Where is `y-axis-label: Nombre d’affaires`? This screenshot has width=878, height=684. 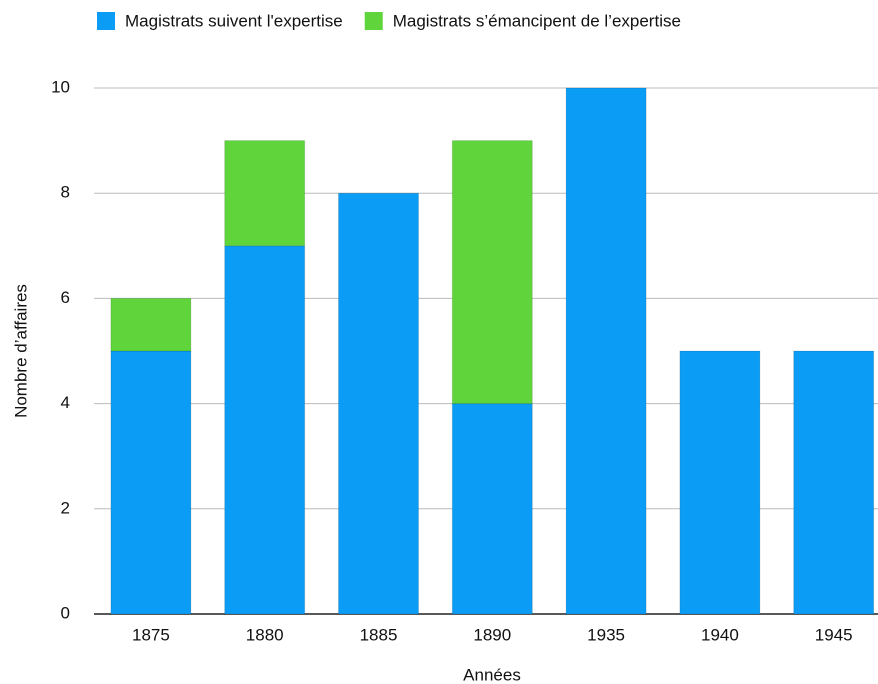 y-axis-label: Nombre d’affaires is located at coordinates (20, 351).